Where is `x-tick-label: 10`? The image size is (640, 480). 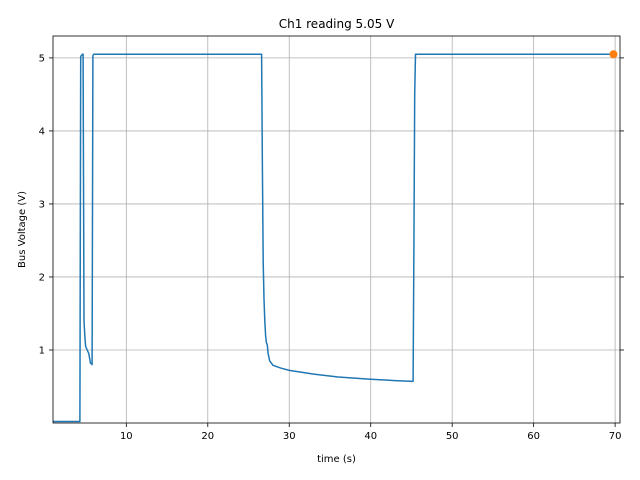 x-tick-label: 10 is located at coordinates (126, 436).